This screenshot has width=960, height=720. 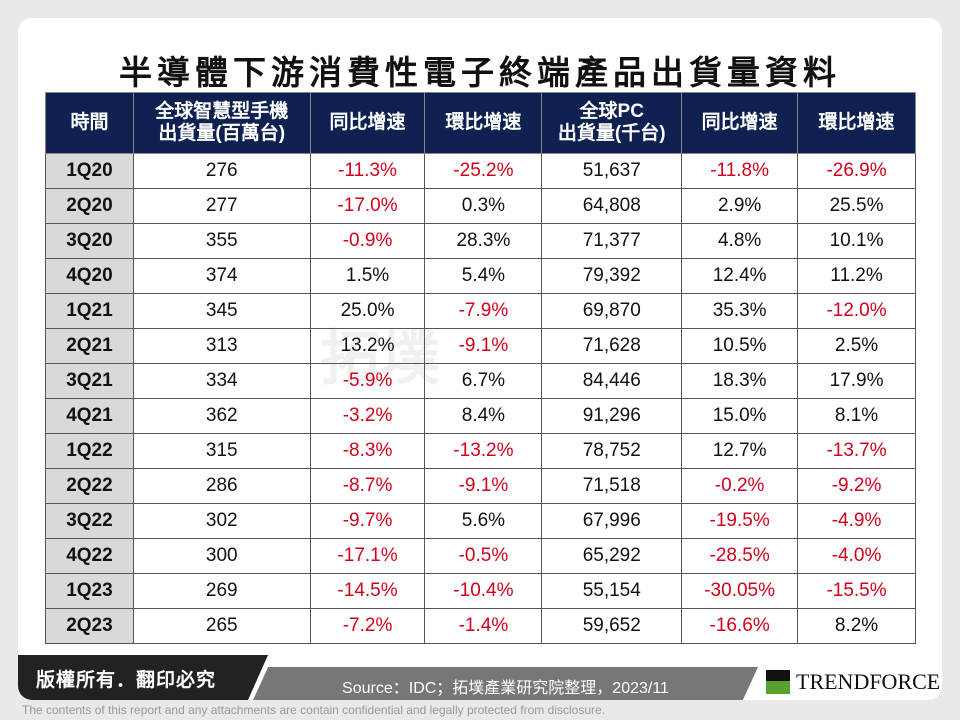 I want to click on value-cell: 17.9%, so click(x=856, y=381).